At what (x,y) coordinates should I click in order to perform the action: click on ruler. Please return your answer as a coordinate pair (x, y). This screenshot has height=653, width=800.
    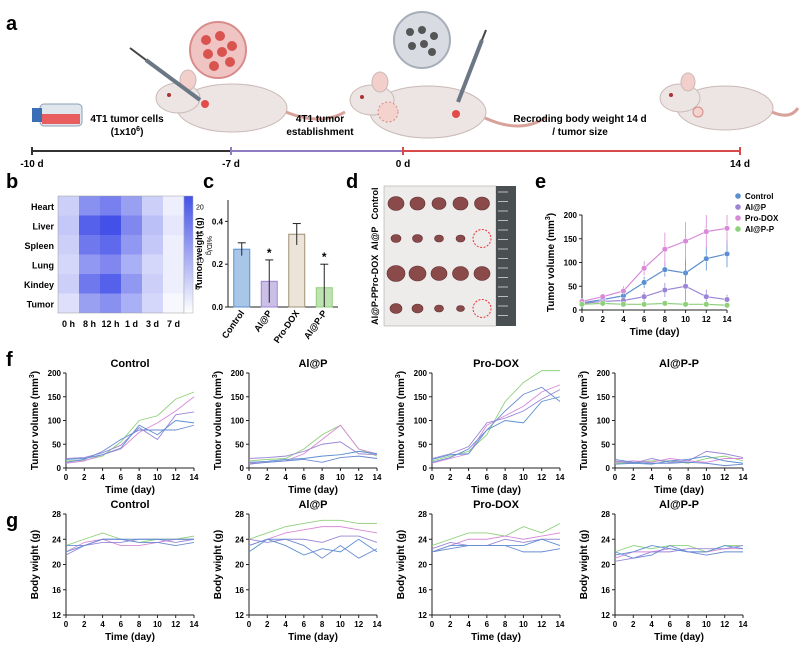
    Looking at the image, I should click on (506, 256).